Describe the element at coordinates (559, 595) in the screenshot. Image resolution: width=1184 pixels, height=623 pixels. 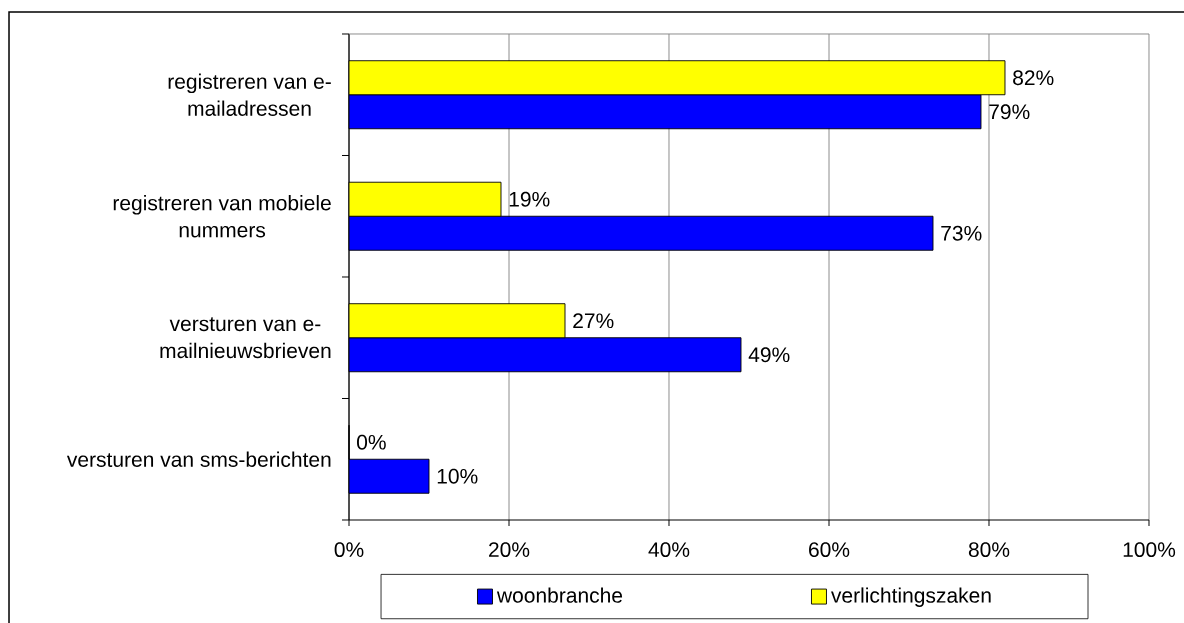
I see `legend-label: woonbranche` at that location.